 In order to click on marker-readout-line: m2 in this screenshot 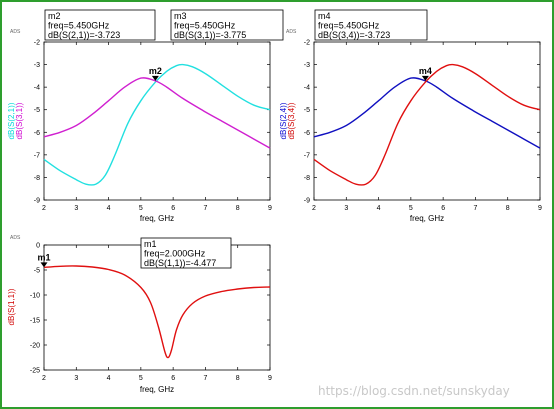, I will do `click(54, 16)`.